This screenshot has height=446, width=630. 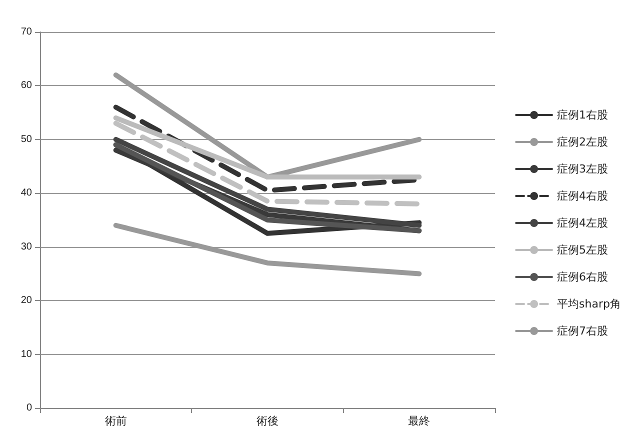 I want to click on x-tick-label: 術後, so click(x=267, y=422).